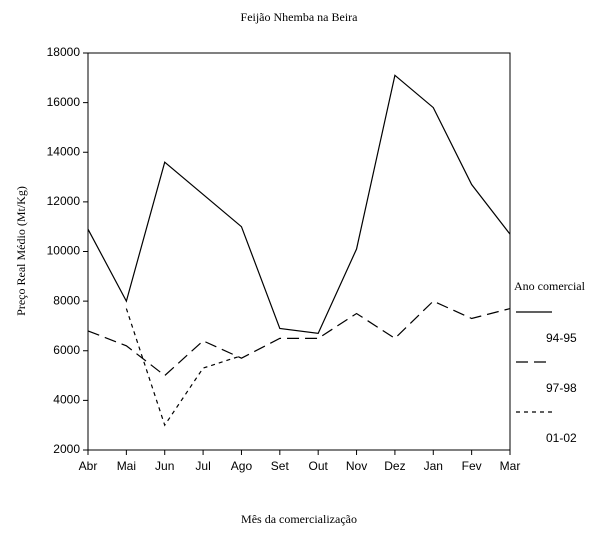  Describe the element at coordinates (561, 338) in the screenshot. I see `legend-label: 94-95` at that location.